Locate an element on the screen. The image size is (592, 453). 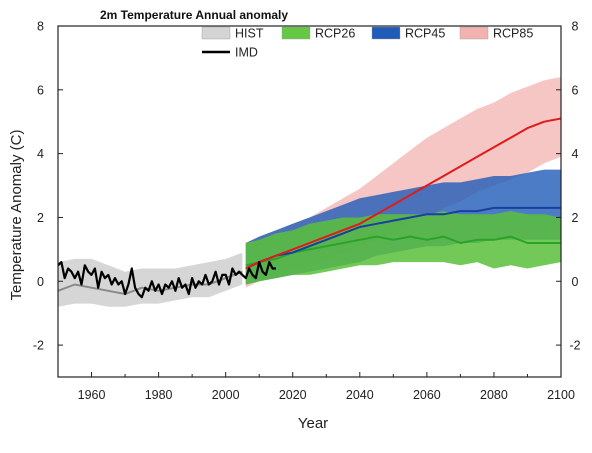
band-hist is located at coordinates (150, 279).